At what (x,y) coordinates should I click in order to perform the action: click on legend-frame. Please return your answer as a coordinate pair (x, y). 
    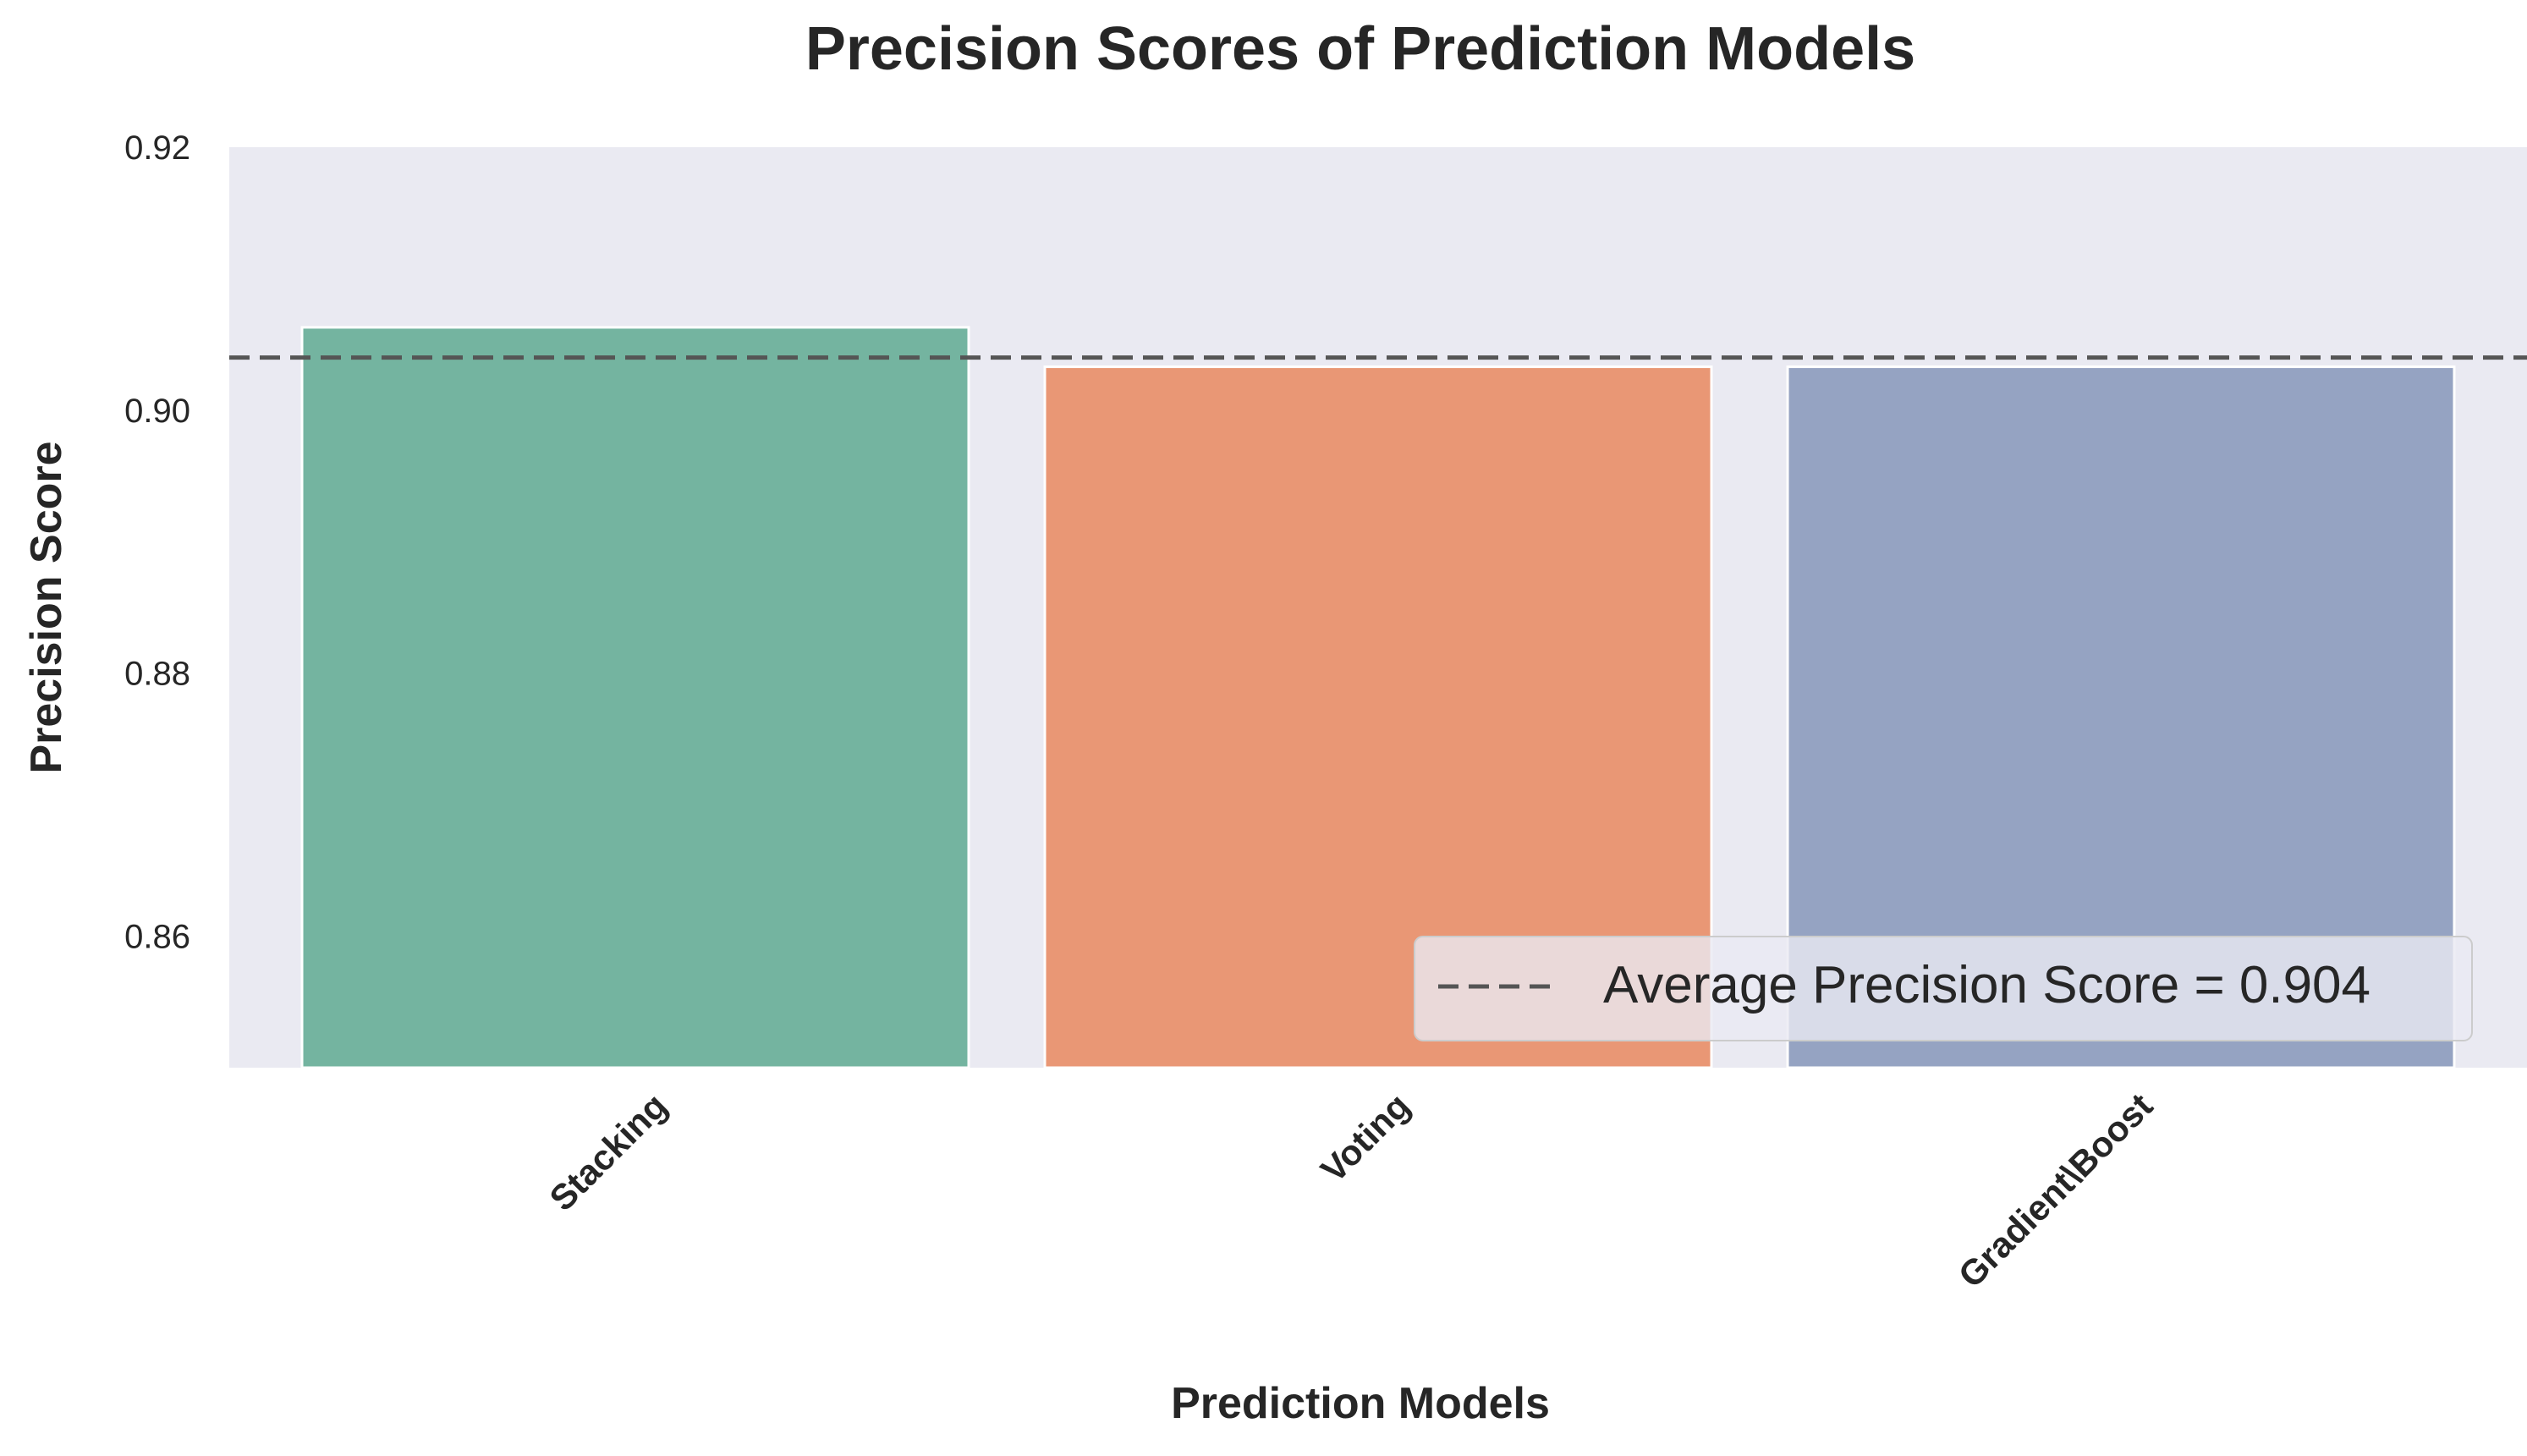
    Looking at the image, I should click on (1943, 988).